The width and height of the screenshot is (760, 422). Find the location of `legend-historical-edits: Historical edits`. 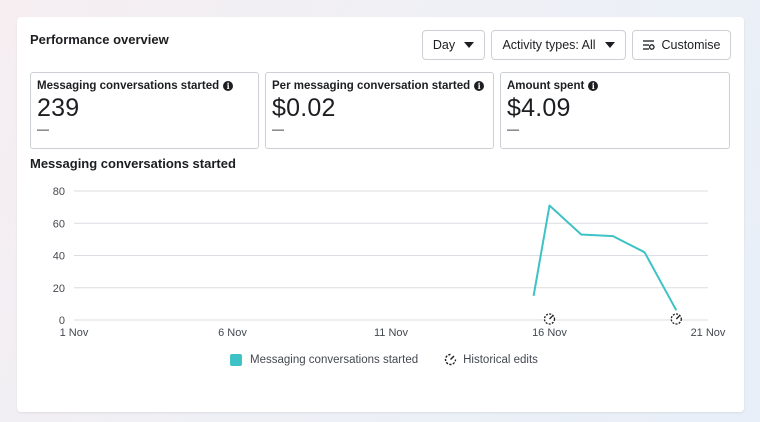

legend-historical-edits: Historical edits is located at coordinates (491, 359).